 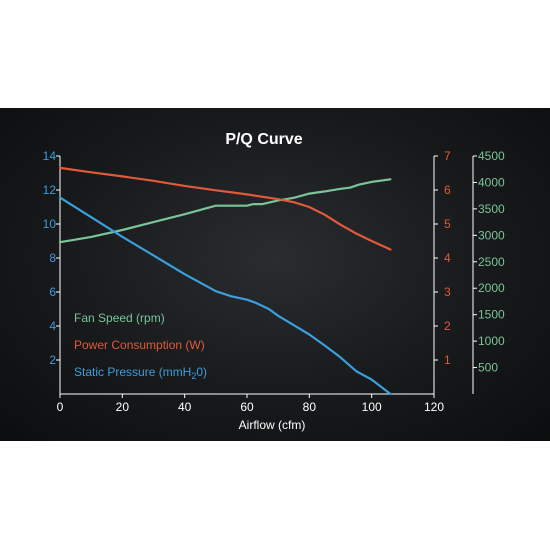 I want to click on right2-tick-label: 2000, so click(x=491, y=288).